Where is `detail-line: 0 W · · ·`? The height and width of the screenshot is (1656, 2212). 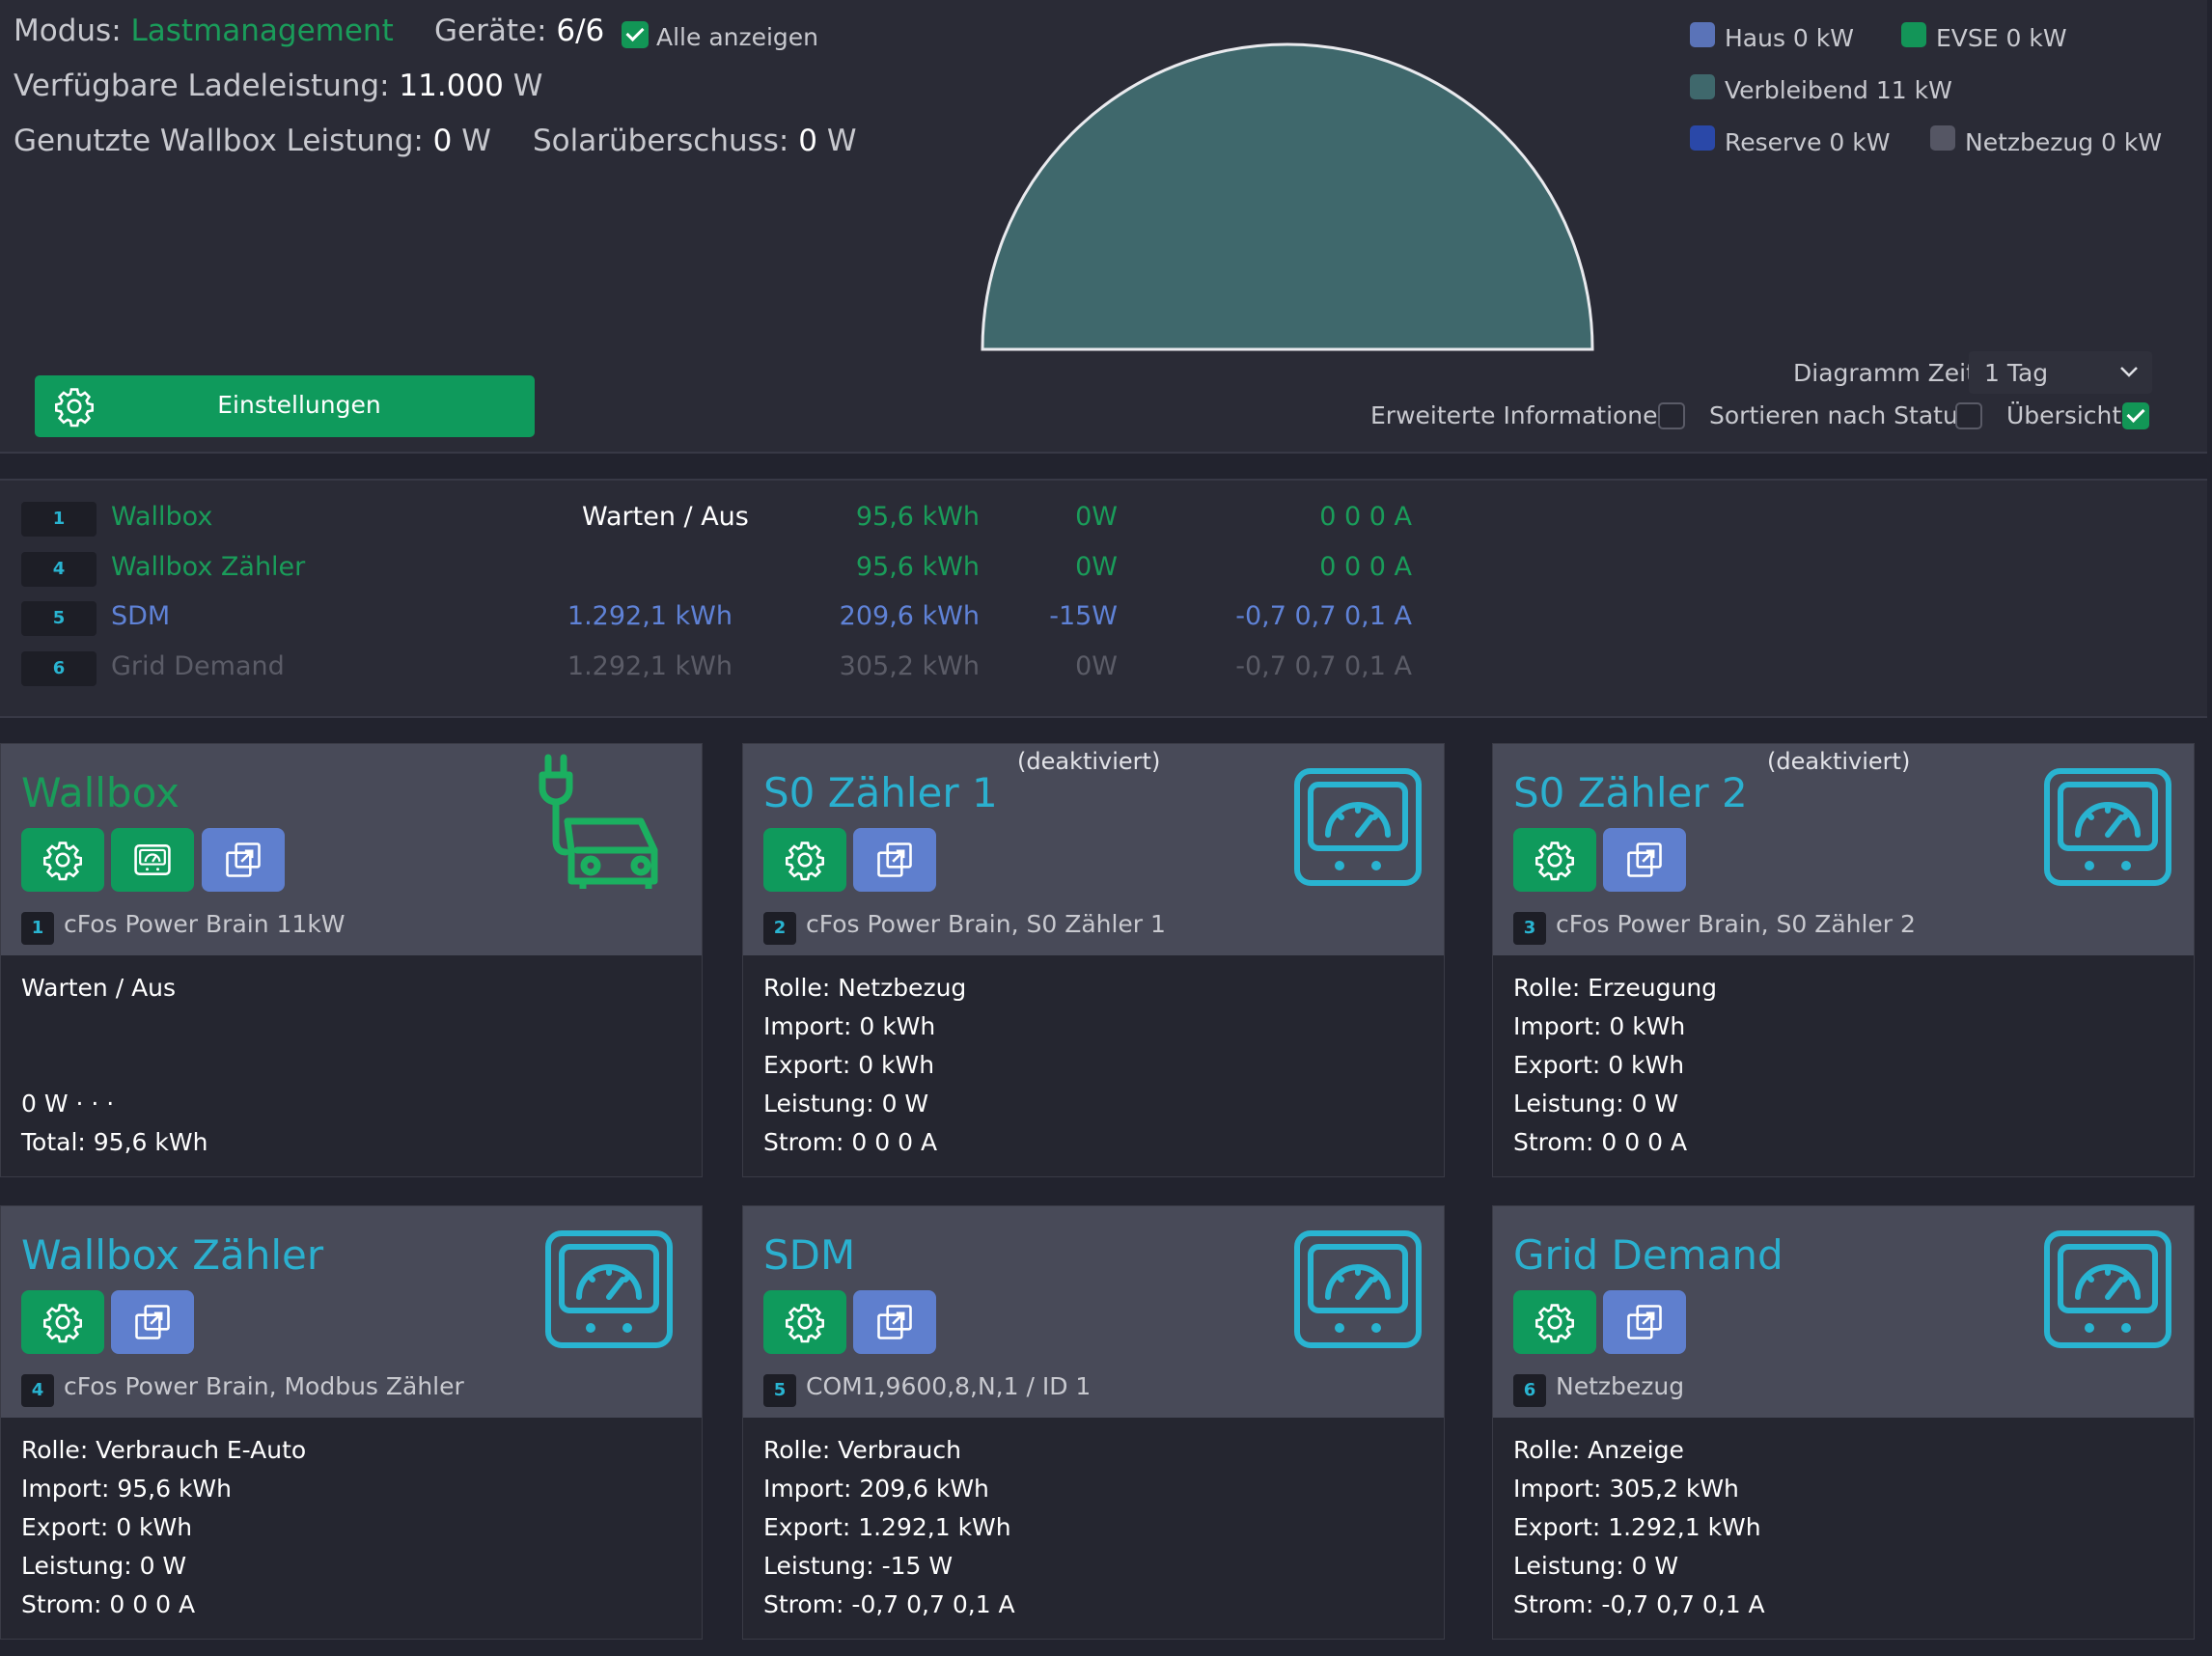 detail-line: 0 W · · · is located at coordinates (68, 1104).